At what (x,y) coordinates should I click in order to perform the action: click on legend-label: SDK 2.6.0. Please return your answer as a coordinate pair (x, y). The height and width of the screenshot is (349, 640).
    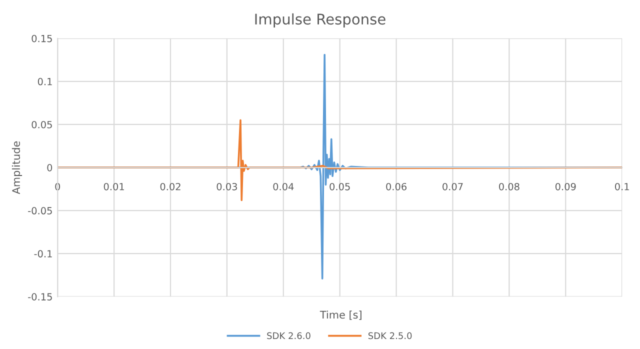
    Looking at the image, I should click on (288, 336).